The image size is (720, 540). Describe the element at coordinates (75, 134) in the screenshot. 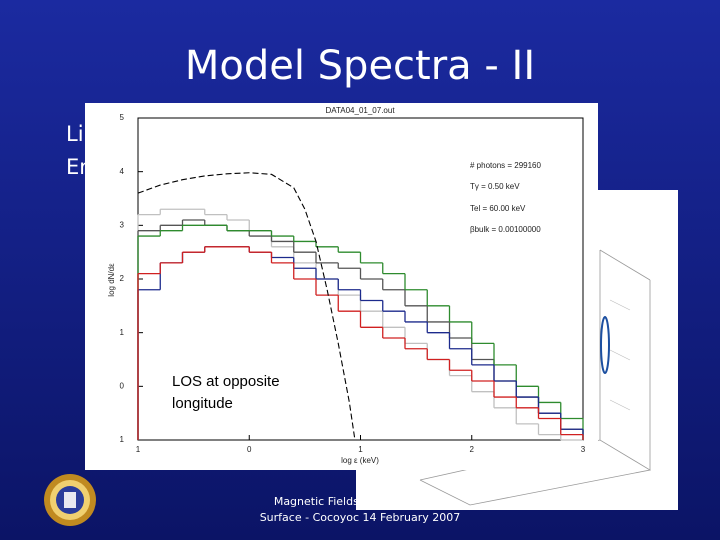

I see `bullet: Li` at that location.